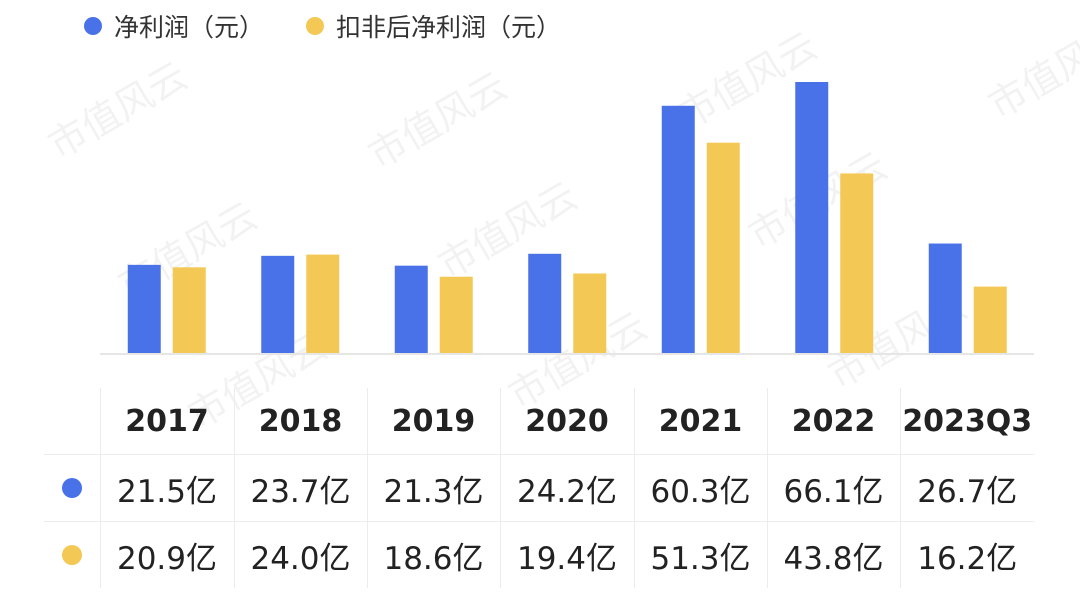 The height and width of the screenshot is (599, 1080). What do you see at coordinates (300, 554) in the screenshot?
I see `value-cell: 24.0亿` at bounding box center [300, 554].